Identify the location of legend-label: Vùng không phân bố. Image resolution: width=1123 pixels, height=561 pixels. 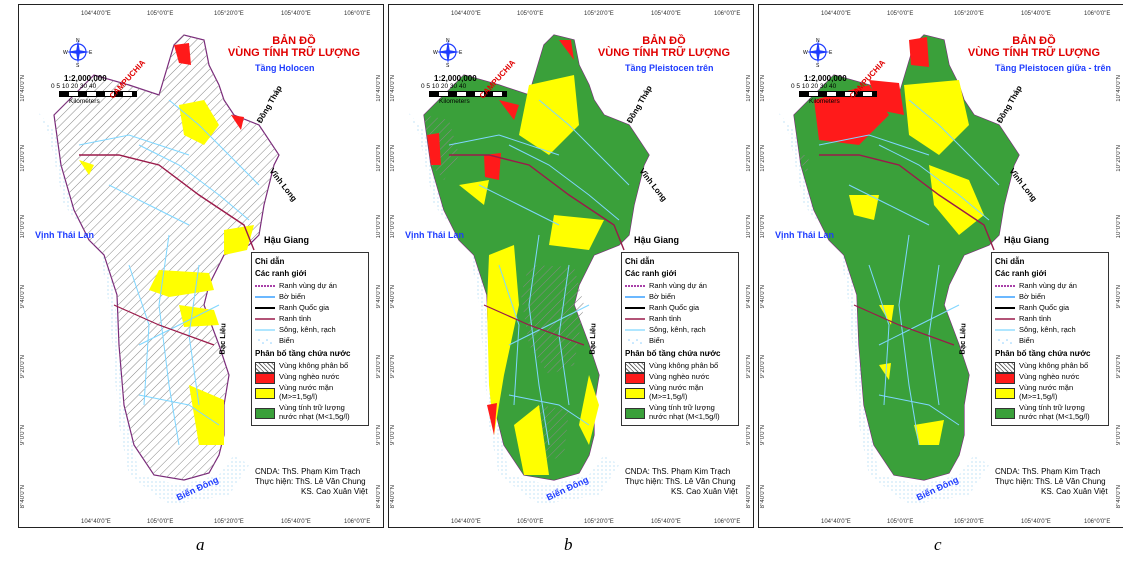
(684, 365).